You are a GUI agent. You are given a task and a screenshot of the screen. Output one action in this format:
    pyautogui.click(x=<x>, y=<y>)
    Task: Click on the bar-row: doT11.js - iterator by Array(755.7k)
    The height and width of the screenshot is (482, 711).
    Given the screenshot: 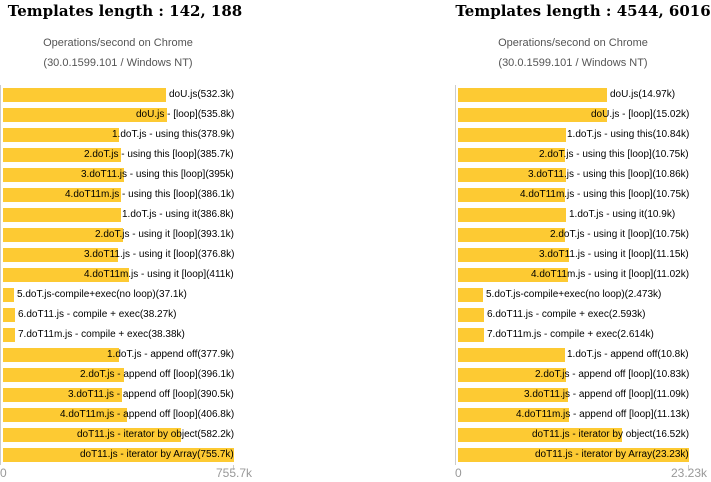 What is the action you would take?
    pyautogui.click(x=117, y=455)
    